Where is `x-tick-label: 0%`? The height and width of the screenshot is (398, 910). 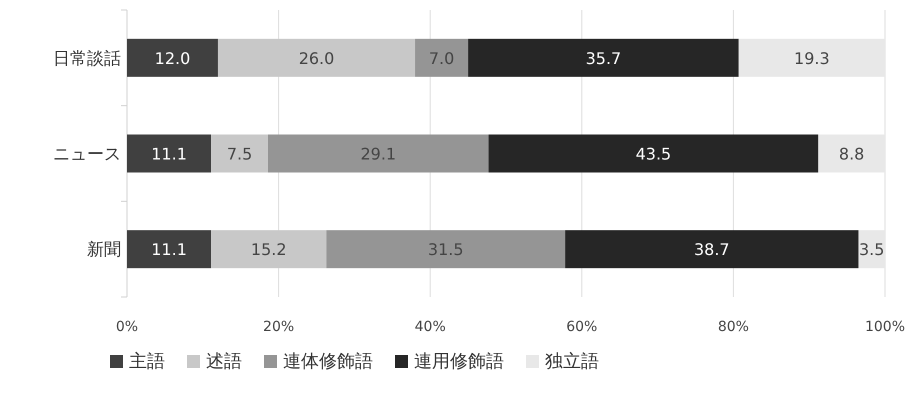
x-tick-label: 0% is located at coordinates (127, 327).